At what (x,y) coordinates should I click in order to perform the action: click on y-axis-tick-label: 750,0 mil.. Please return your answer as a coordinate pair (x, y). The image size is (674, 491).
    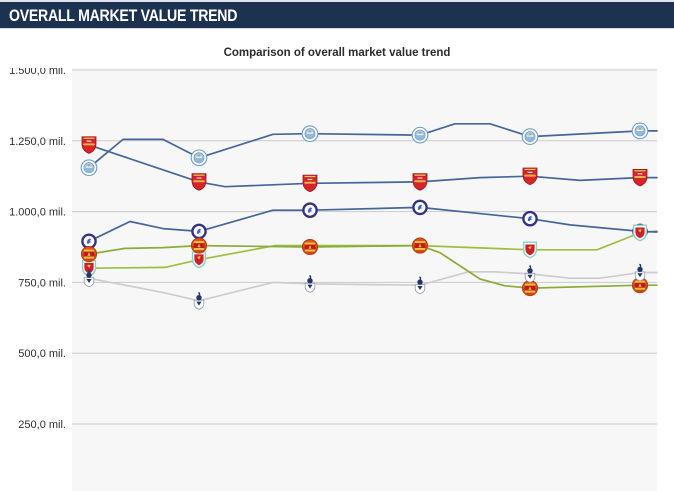
    Looking at the image, I should click on (42, 283).